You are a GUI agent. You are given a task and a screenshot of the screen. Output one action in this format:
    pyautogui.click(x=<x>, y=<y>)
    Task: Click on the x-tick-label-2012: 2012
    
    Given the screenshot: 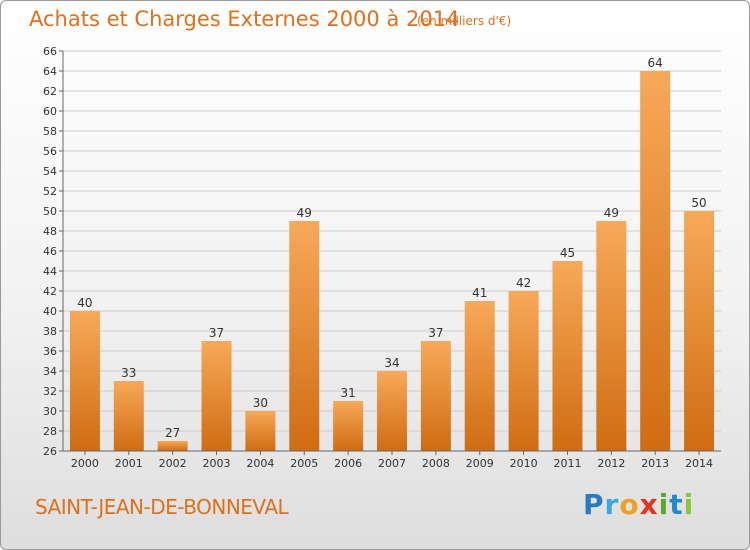 What is the action you would take?
    pyautogui.click(x=611, y=463)
    